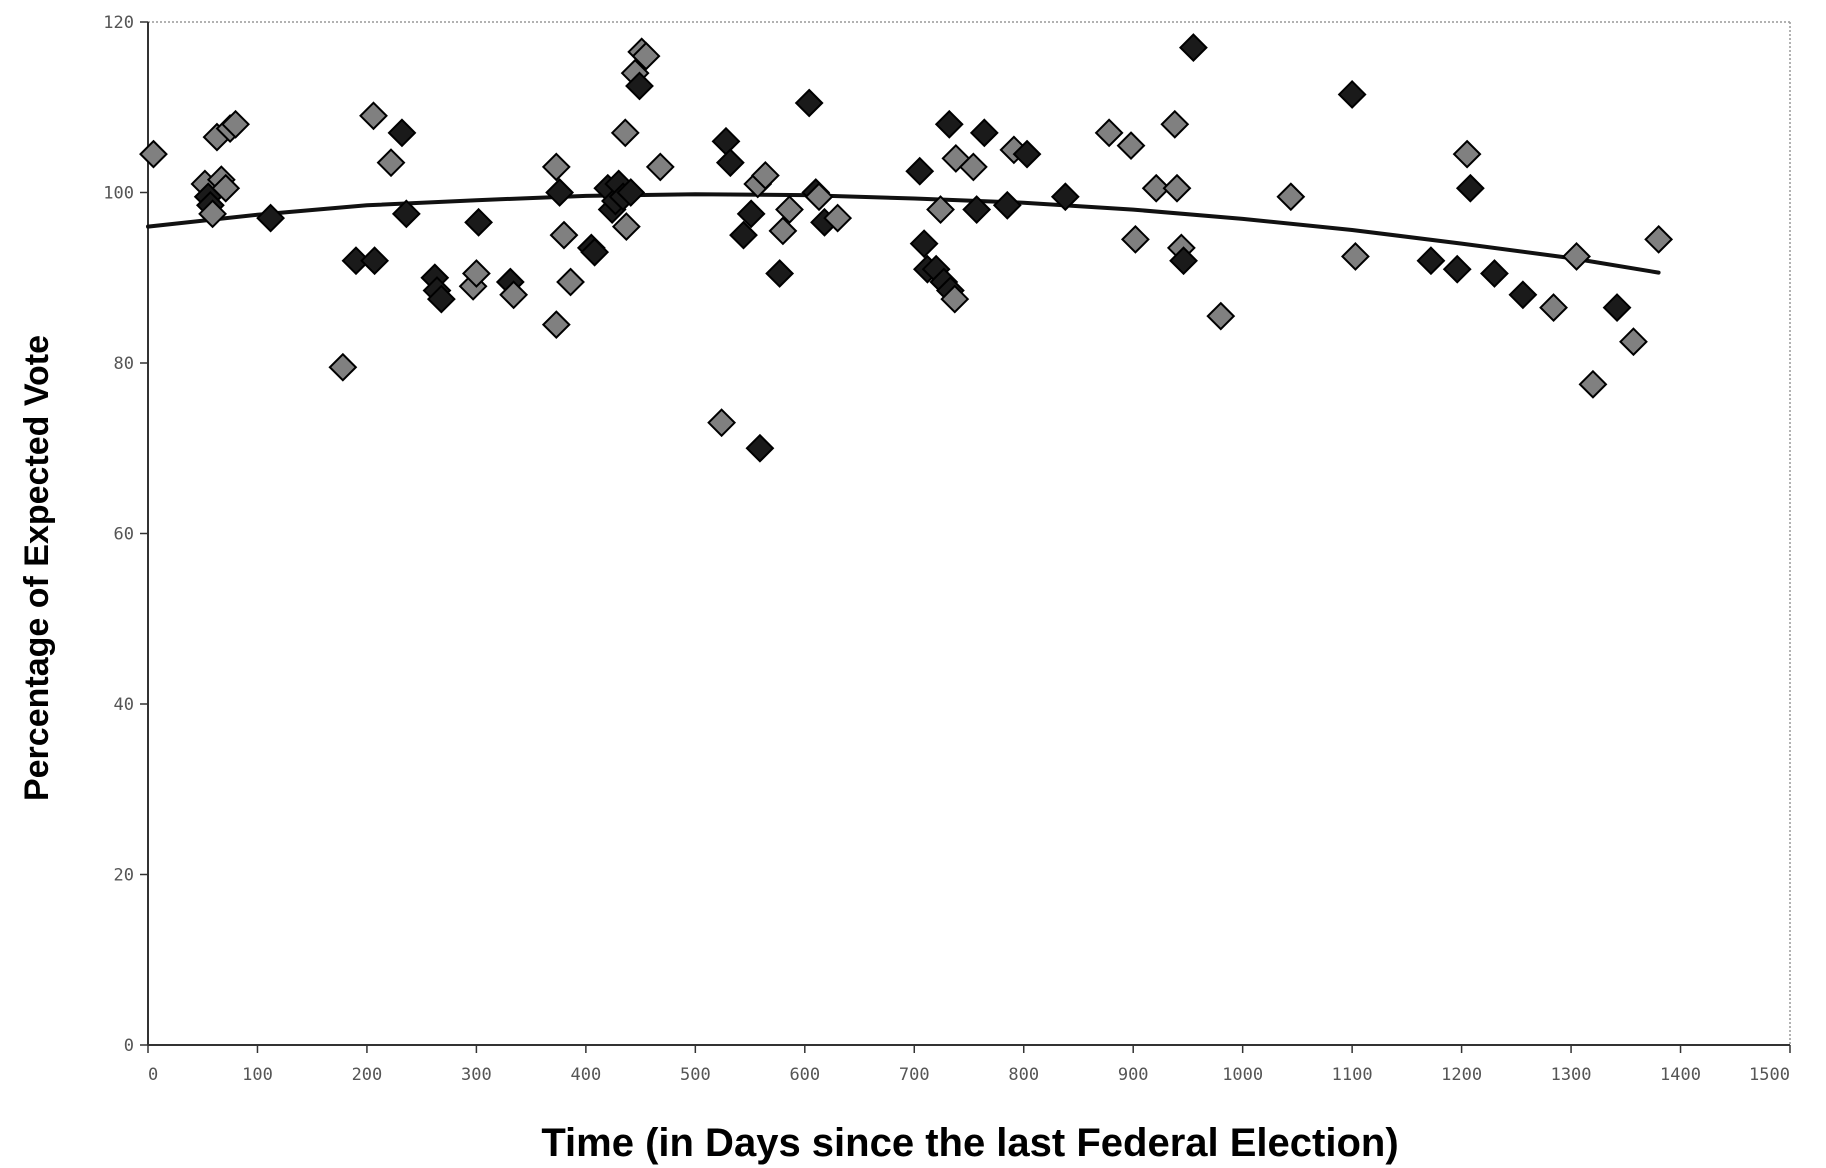 This screenshot has width=1826, height=1168. What do you see at coordinates (1769, 1075) in the screenshot?
I see `x-tick-label: 1500` at bounding box center [1769, 1075].